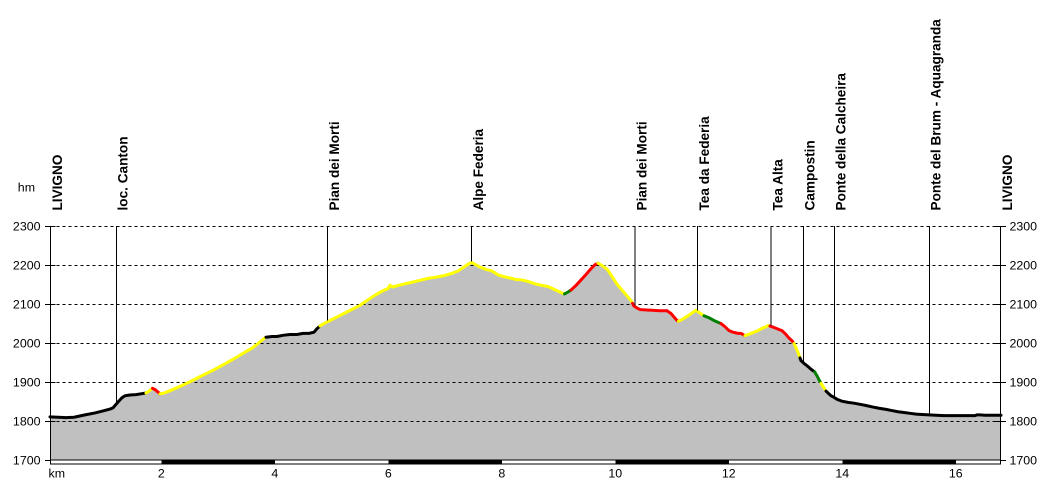  What do you see at coordinates (26, 187) in the screenshot?
I see `svg-text: hm` at bounding box center [26, 187].